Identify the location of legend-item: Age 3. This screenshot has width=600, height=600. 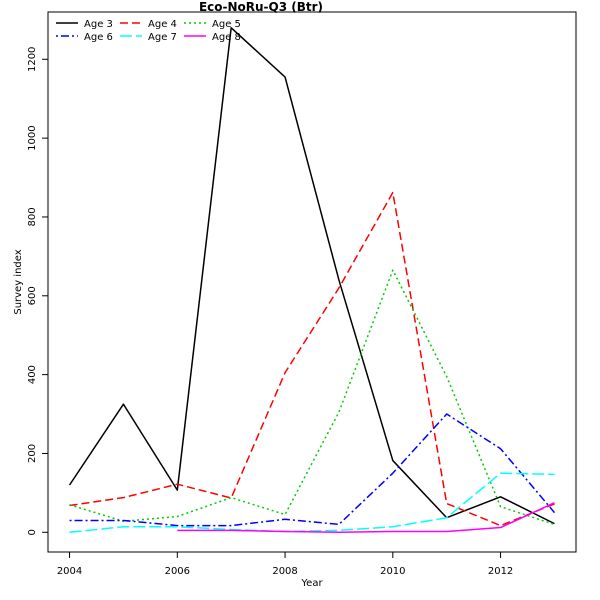
(84, 24).